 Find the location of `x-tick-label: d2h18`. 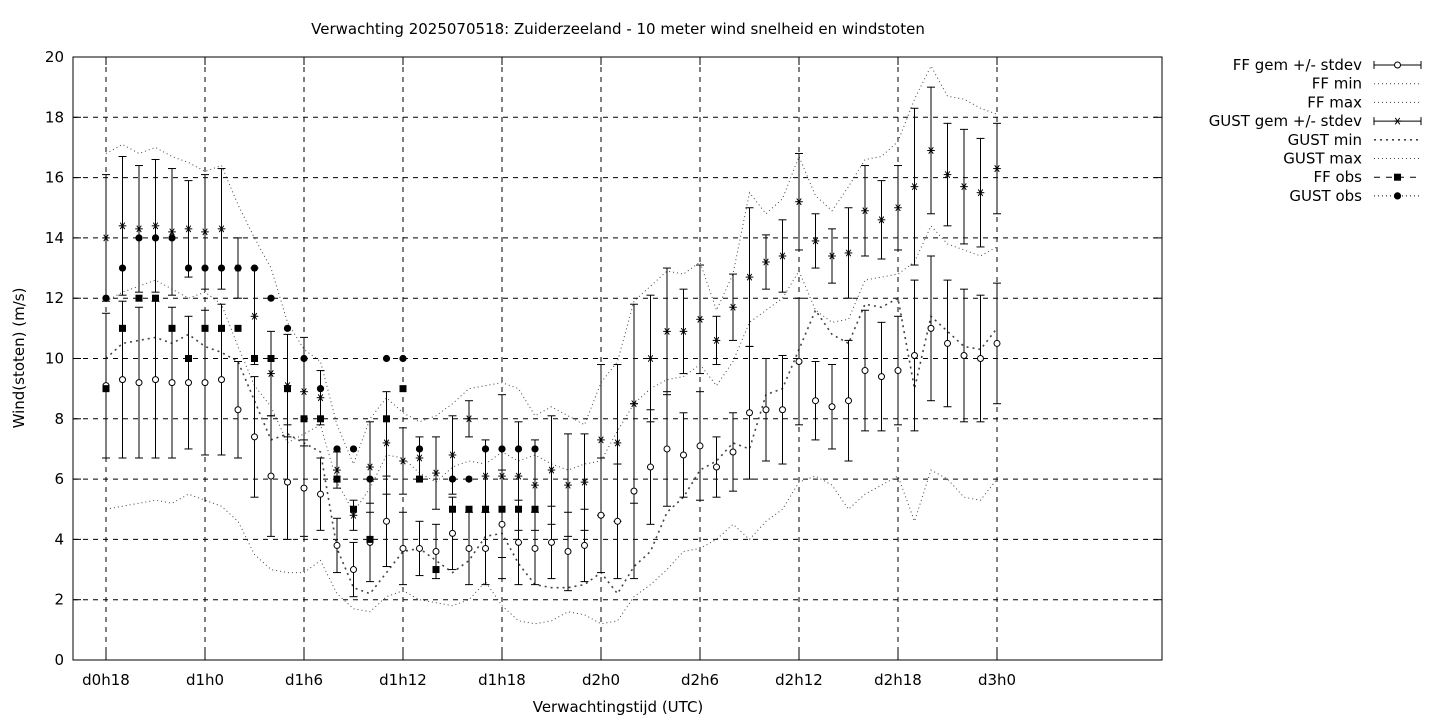

x-tick-label: d2h18 is located at coordinates (898, 680).